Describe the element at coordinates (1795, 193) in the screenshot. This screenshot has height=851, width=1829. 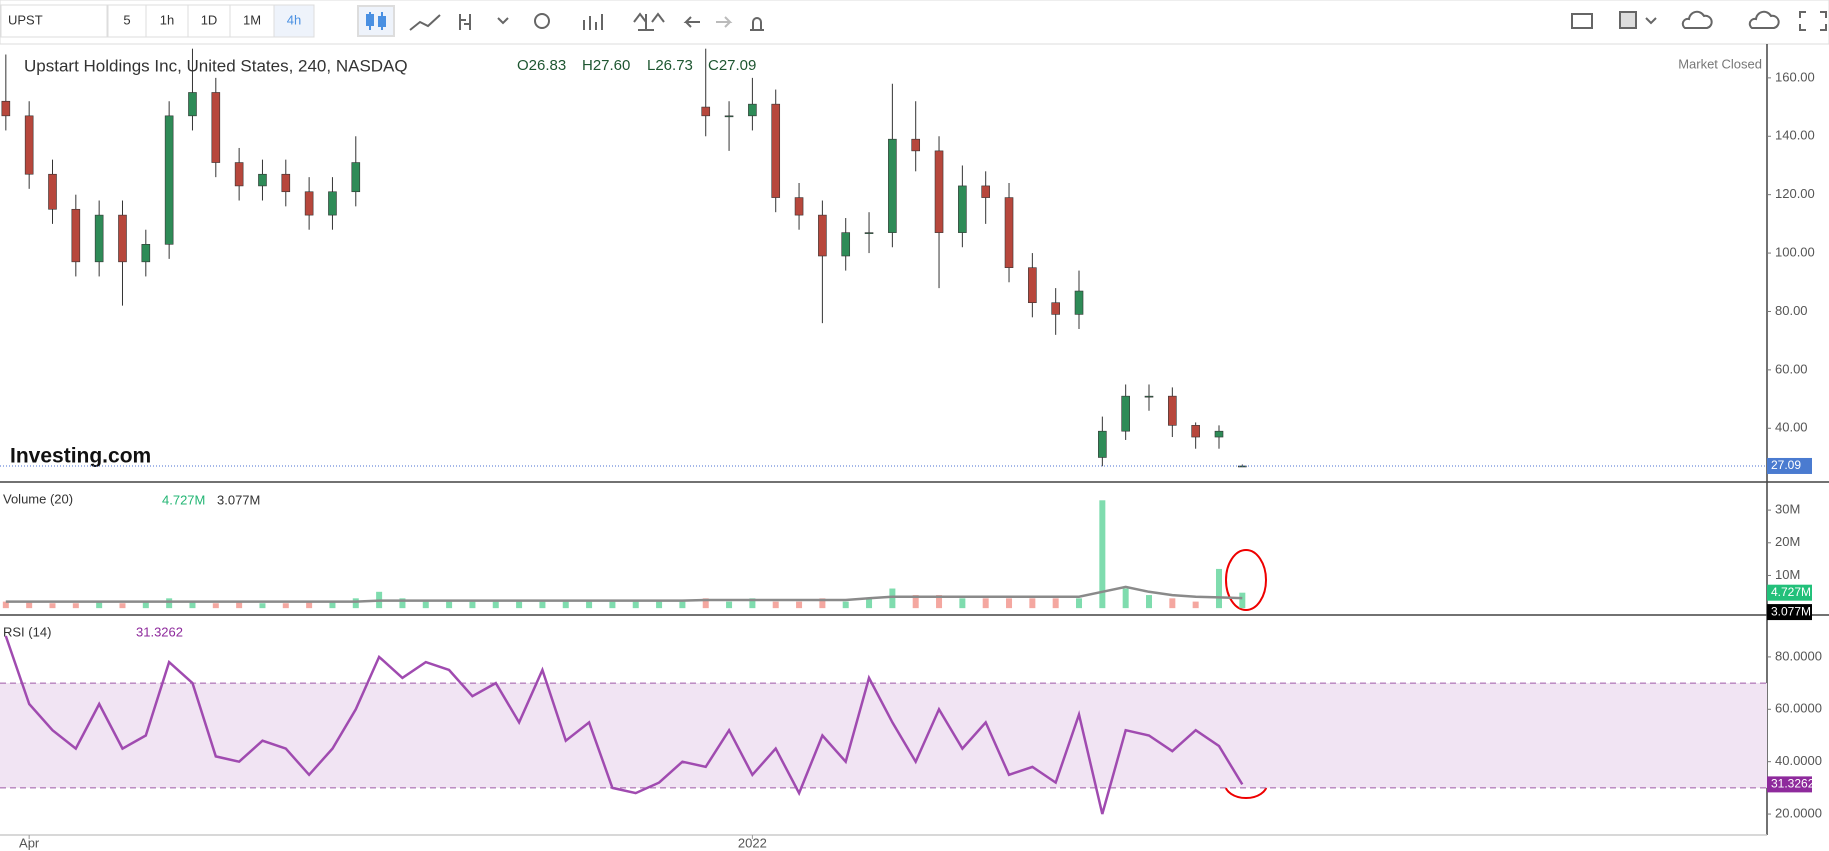
I see `y-tick-label: 120.00` at that location.